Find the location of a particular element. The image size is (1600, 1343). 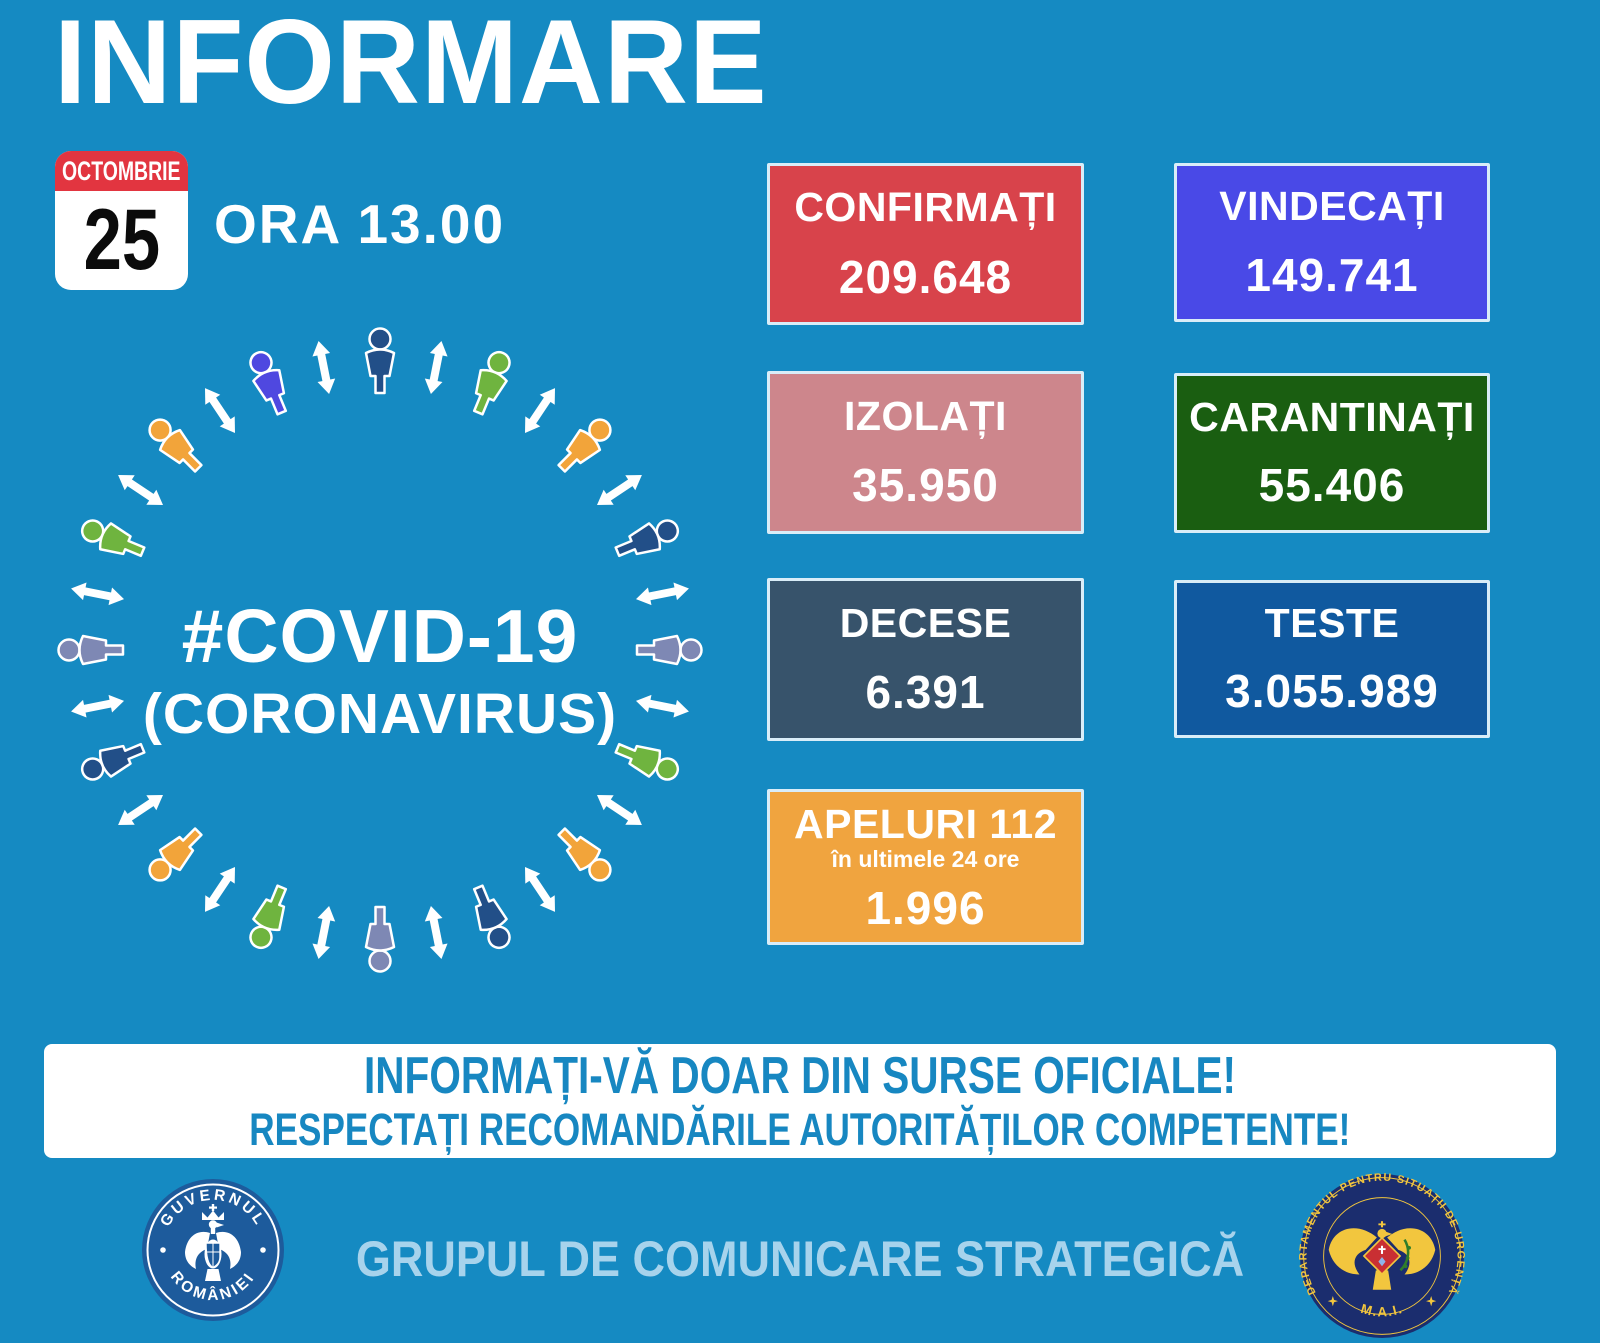

covid-hashtag-block: #COVID-19 (CORONAVIRUS) is located at coordinates (380, 671).